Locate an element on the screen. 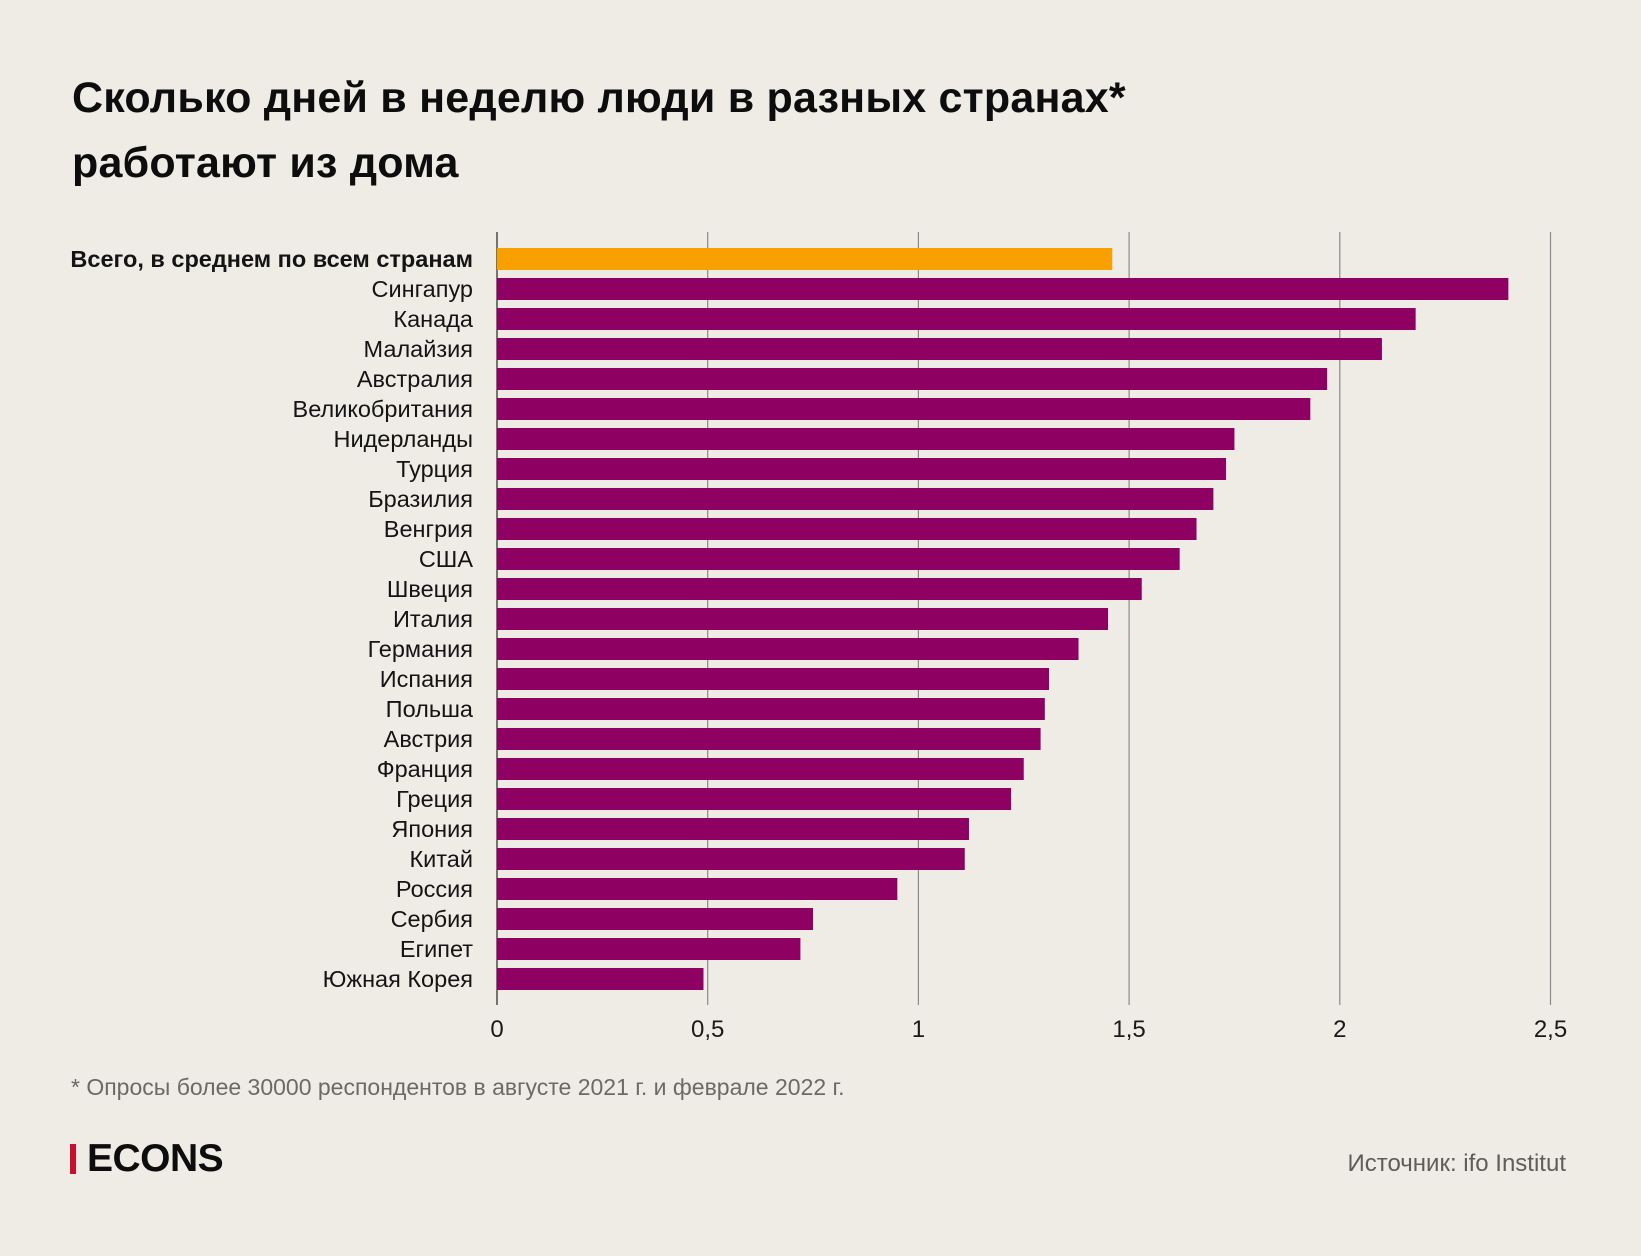 Image resolution: width=1641 pixels, height=1256 pixels. category-label: Канада is located at coordinates (433, 319).